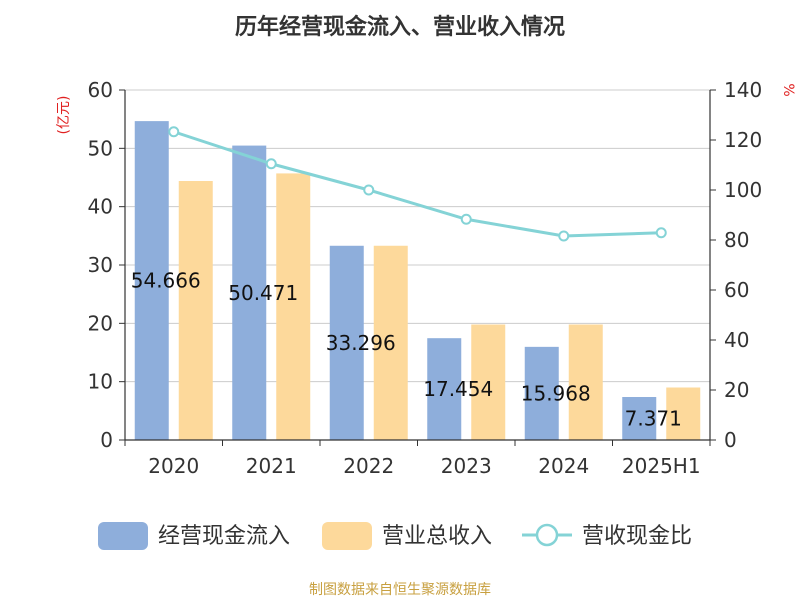 The image size is (800, 600). What do you see at coordinates (458, 389) in the screenshot?
I see `data-label: 17.454` at bounding box center [458, 389].